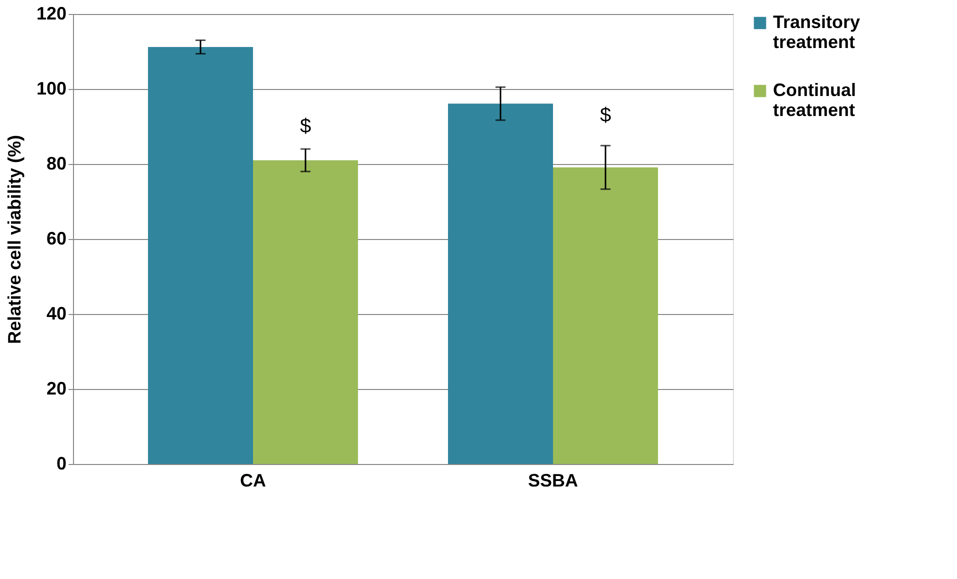 This screenshot has width=957, height=579. I want to click on y-tick-label: 40, so click(56, 314).